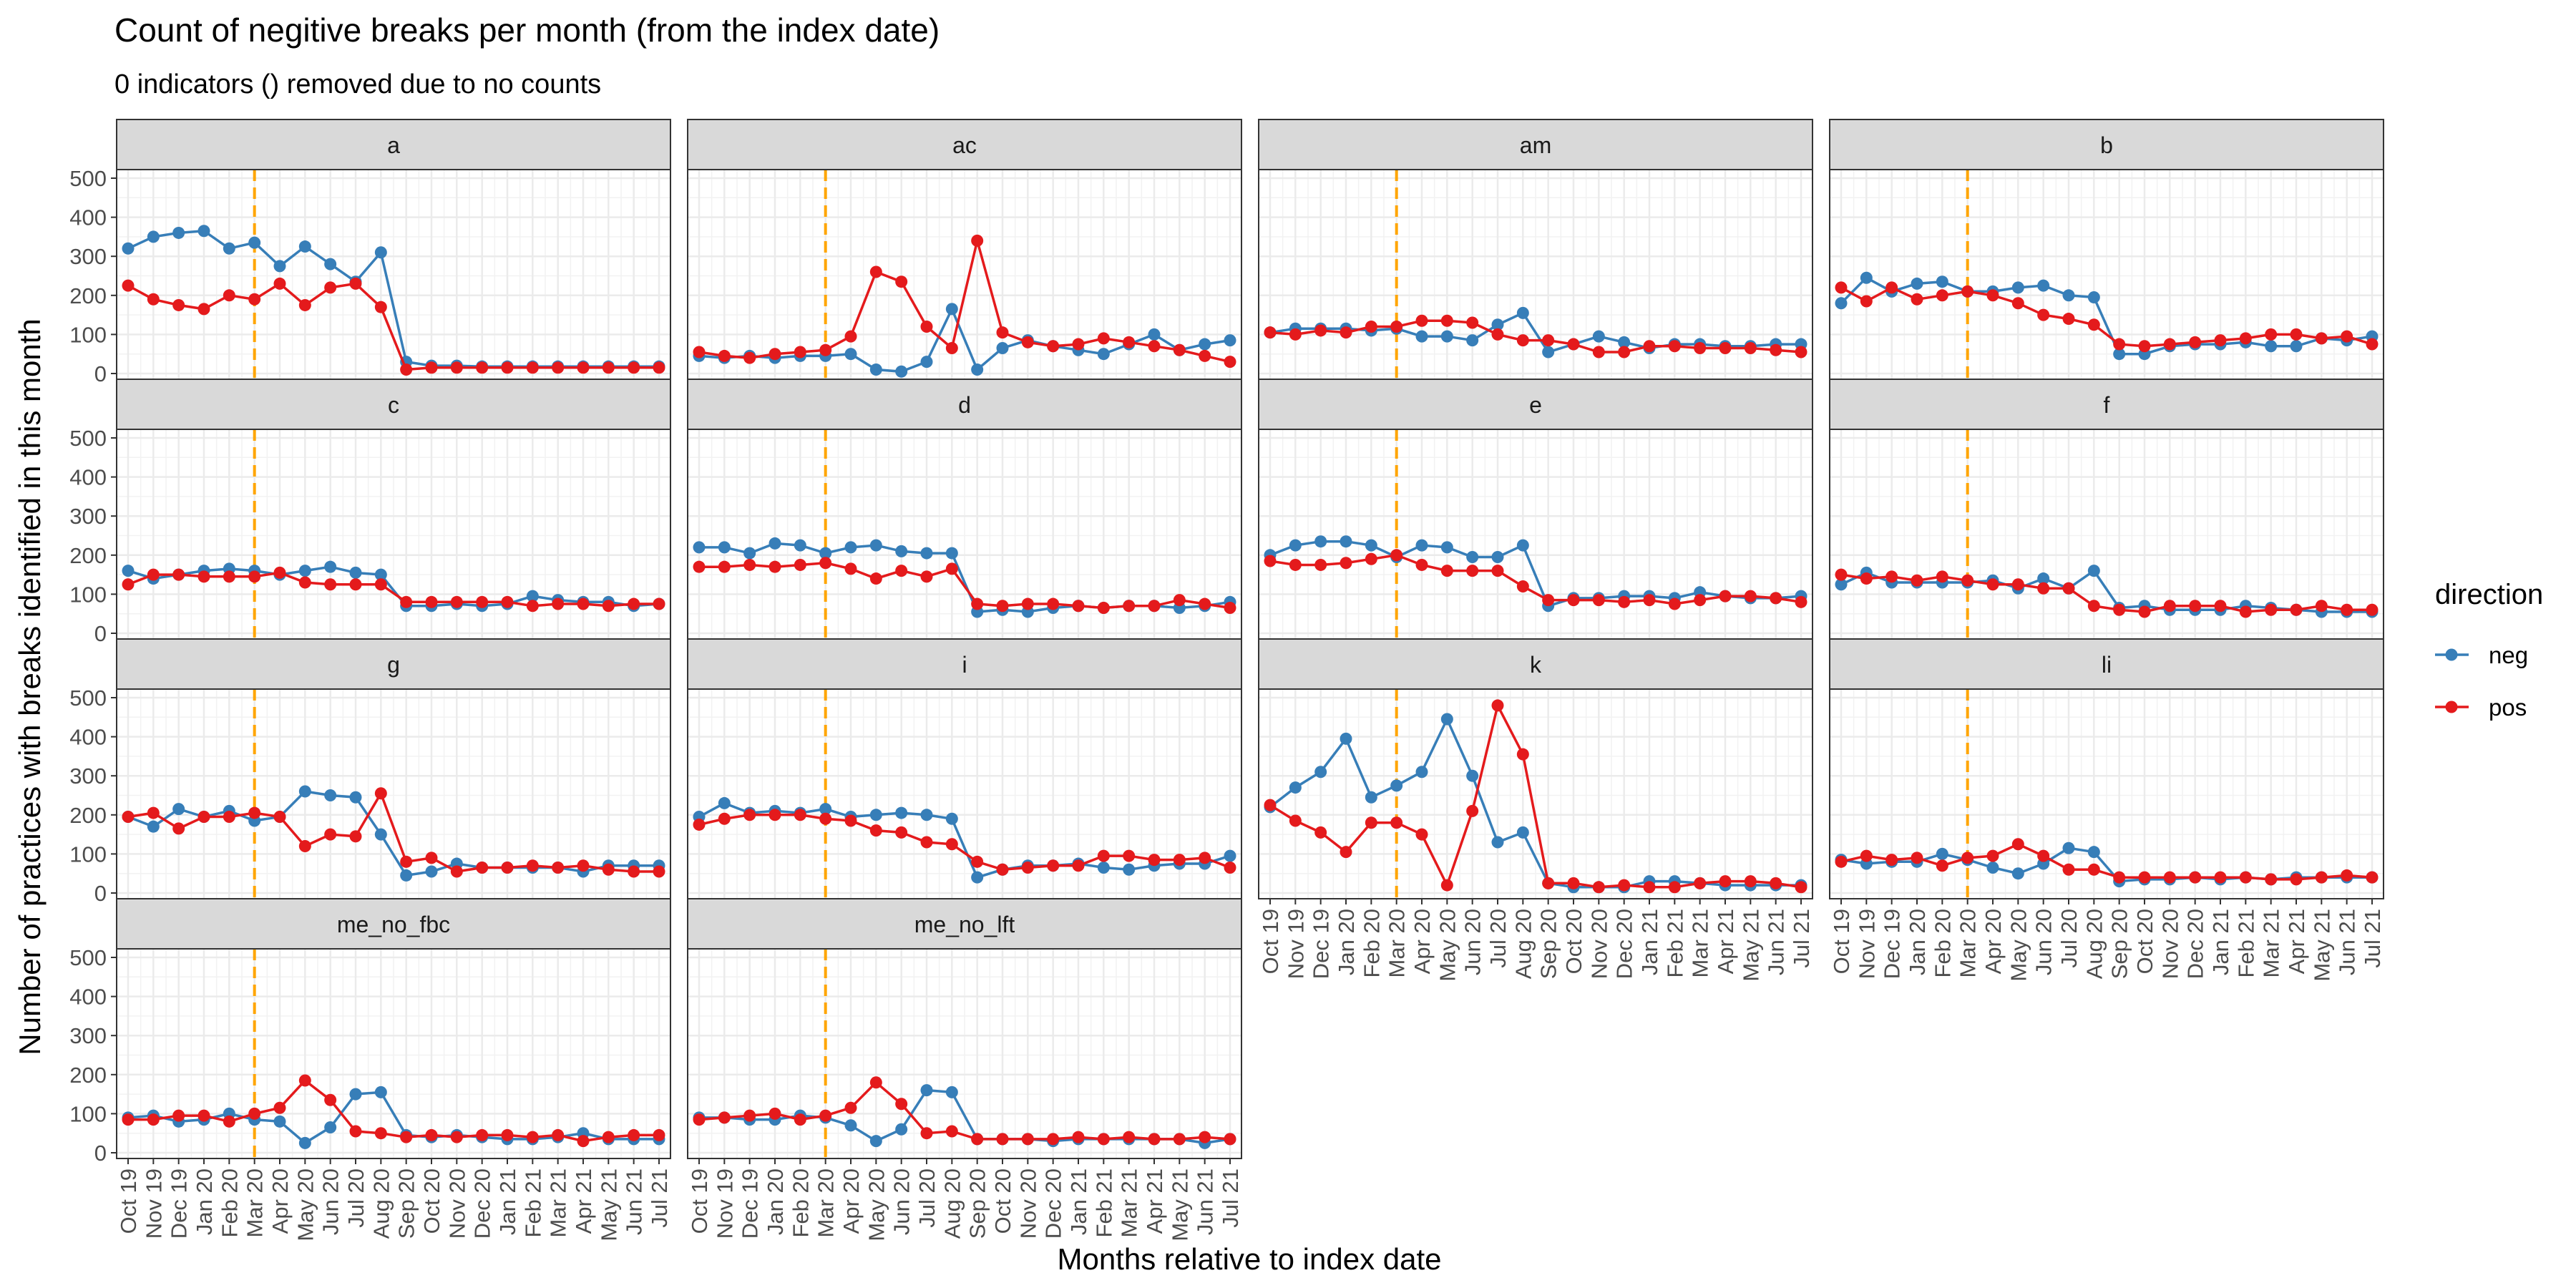 This screenshot has height=1288, width=2576. I want to click on y-tick-label: 100, so click(88, 1113).